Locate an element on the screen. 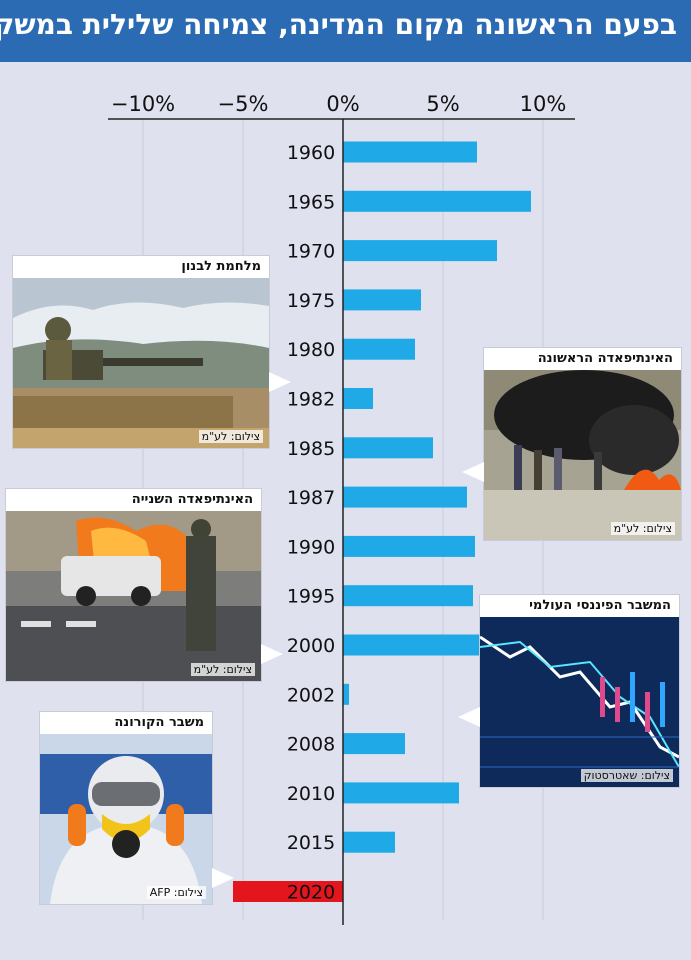 This screenshot has height=960, width=691. category-label: 1982 is located at coordinates (311, 400).